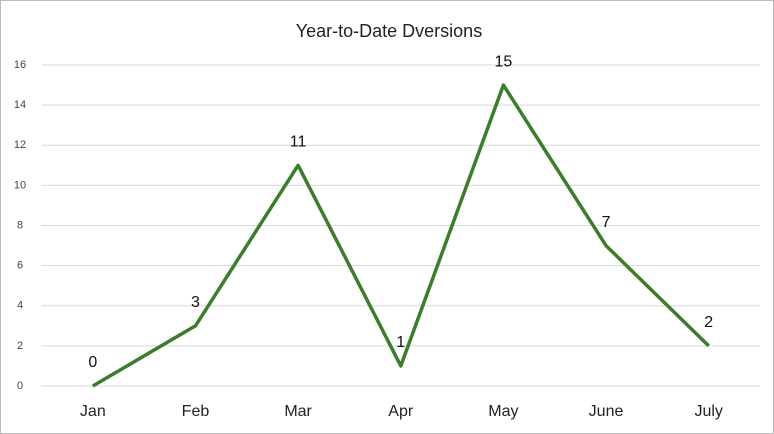 The width and height of the screenshot is (774, 434). I want to click on data-label: 3, so click(195, 302).